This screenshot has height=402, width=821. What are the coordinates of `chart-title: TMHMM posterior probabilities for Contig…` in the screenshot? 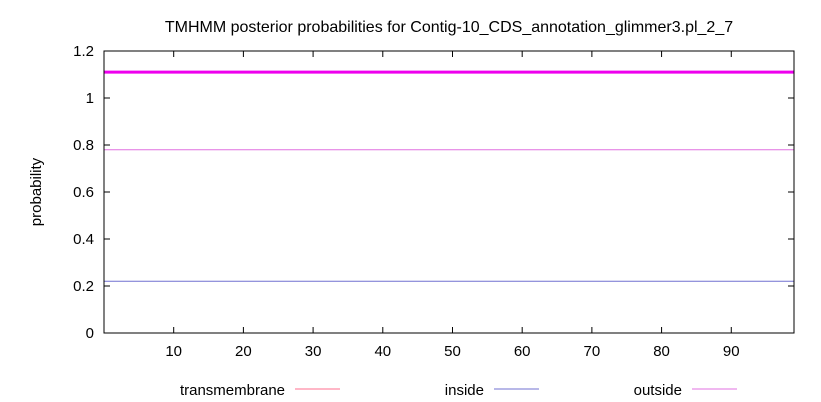 It's located at (449, 27).